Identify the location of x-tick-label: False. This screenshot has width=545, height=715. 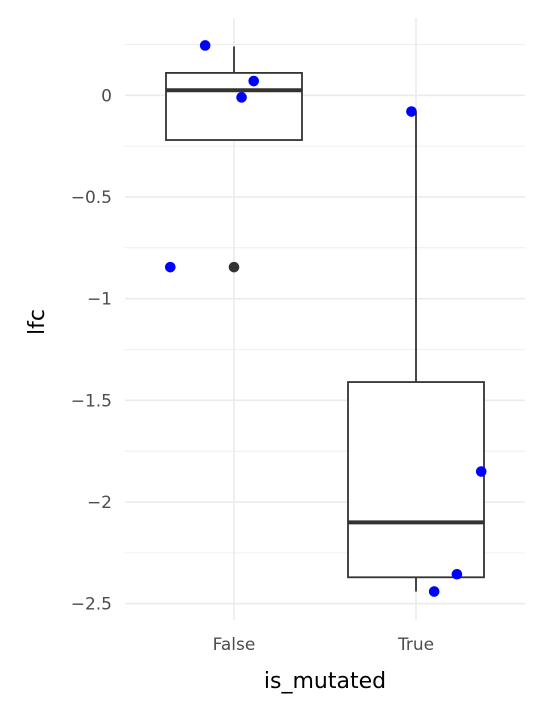
(234, 645).